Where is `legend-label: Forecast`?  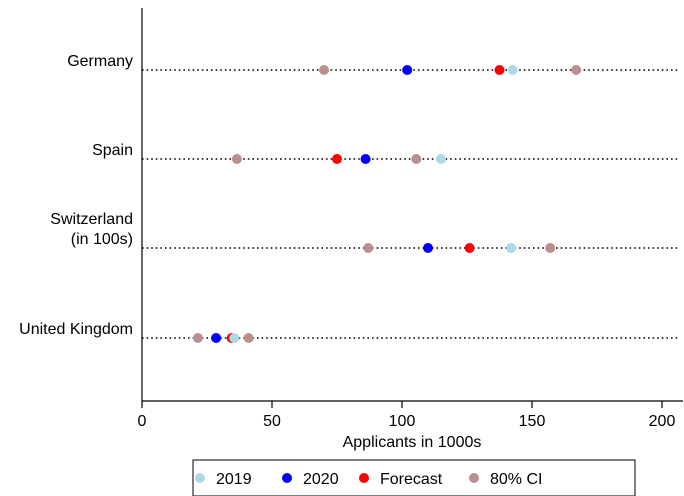 legend-label: Forecast is located at coordinates (411, 479).